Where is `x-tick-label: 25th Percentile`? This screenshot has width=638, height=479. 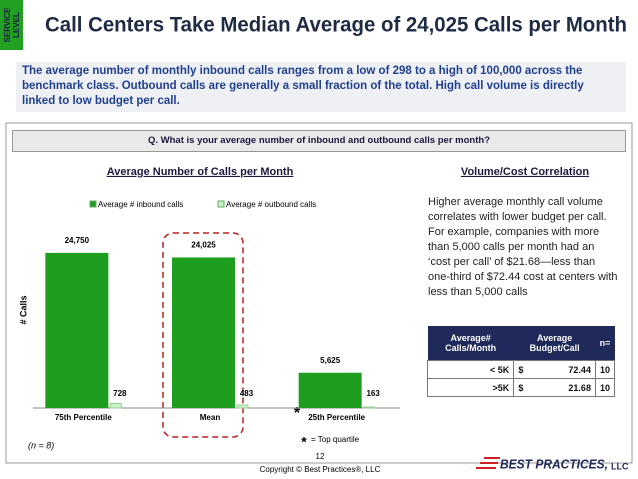 x-tick-label: 25th Percentile is located at coordinates (336, 417).